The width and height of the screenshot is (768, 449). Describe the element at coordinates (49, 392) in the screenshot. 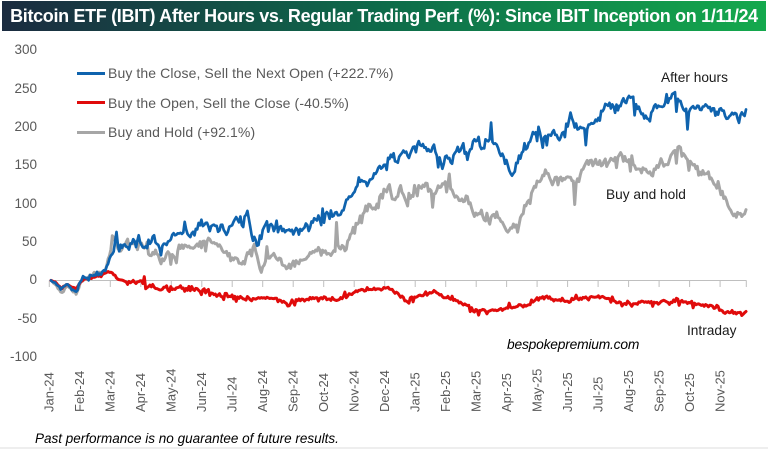

I see `svg-text: Jan-24` at that location.